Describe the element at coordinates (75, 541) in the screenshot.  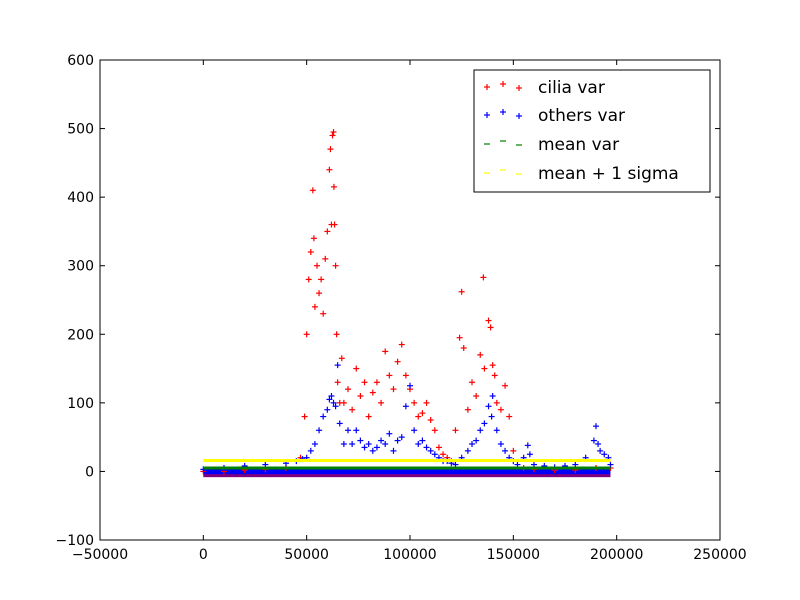
I see `y-tick-label: −100` at that location.